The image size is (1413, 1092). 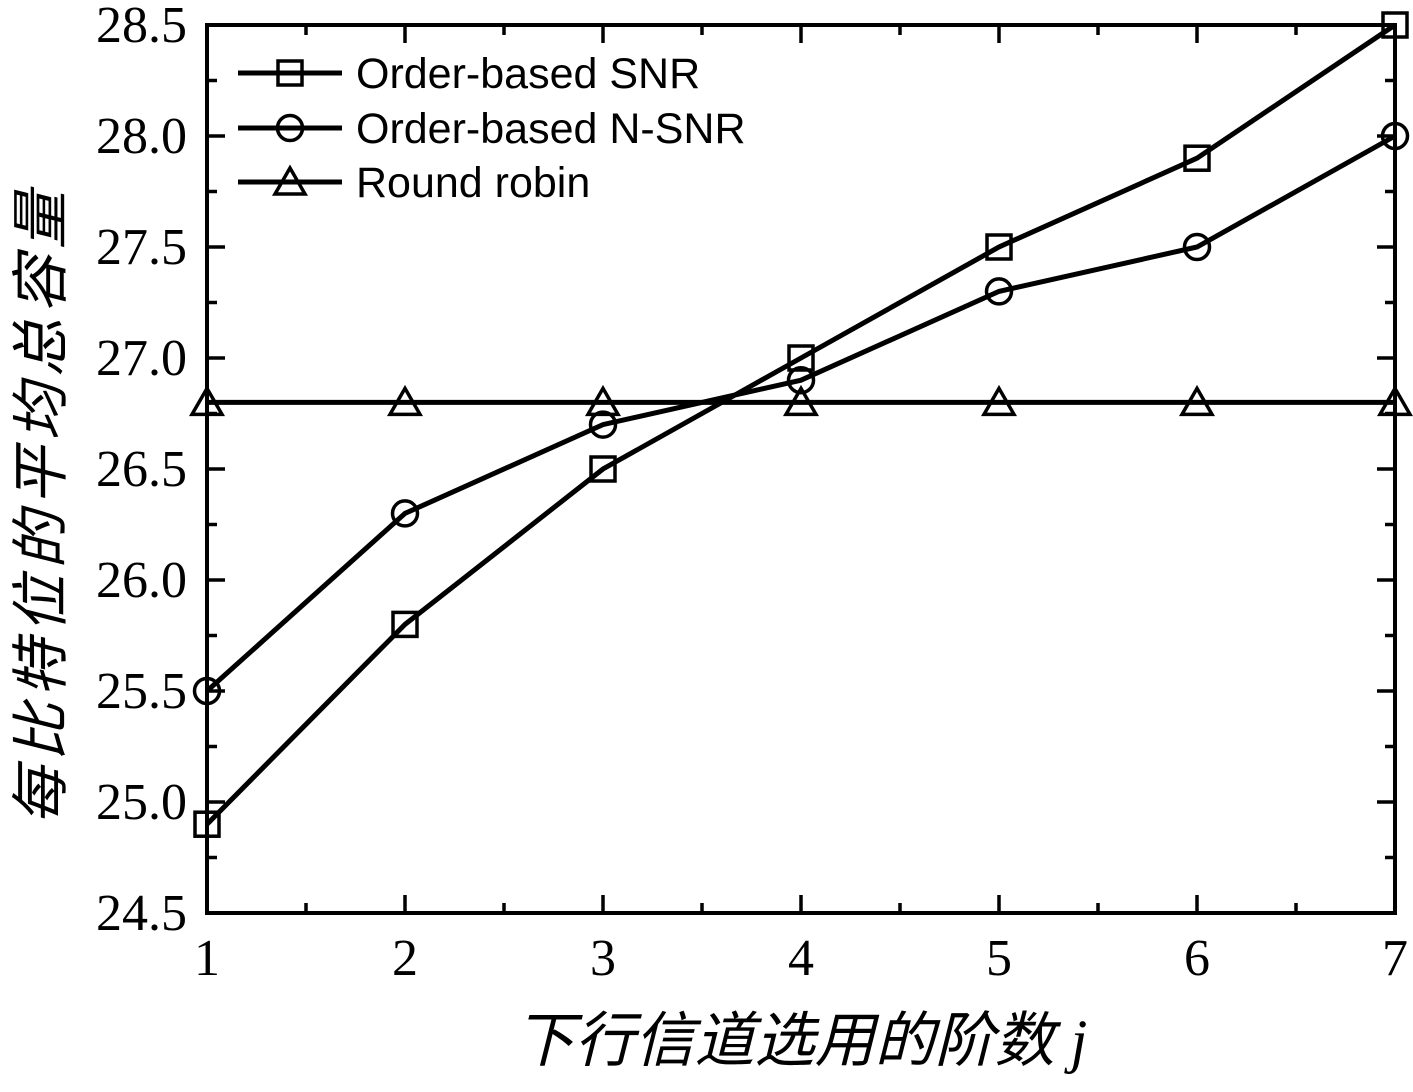 What do you see at coordinates (551, 129) in the screenshot?
I see `legend-label-order-based-n-snr: Order-based N-SNR` at bounding box center [551, 129].